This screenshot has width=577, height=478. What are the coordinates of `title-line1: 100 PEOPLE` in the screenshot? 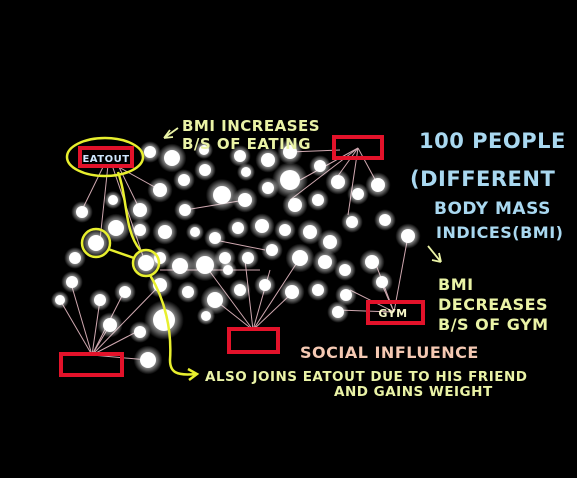 It's located at (492, 141).